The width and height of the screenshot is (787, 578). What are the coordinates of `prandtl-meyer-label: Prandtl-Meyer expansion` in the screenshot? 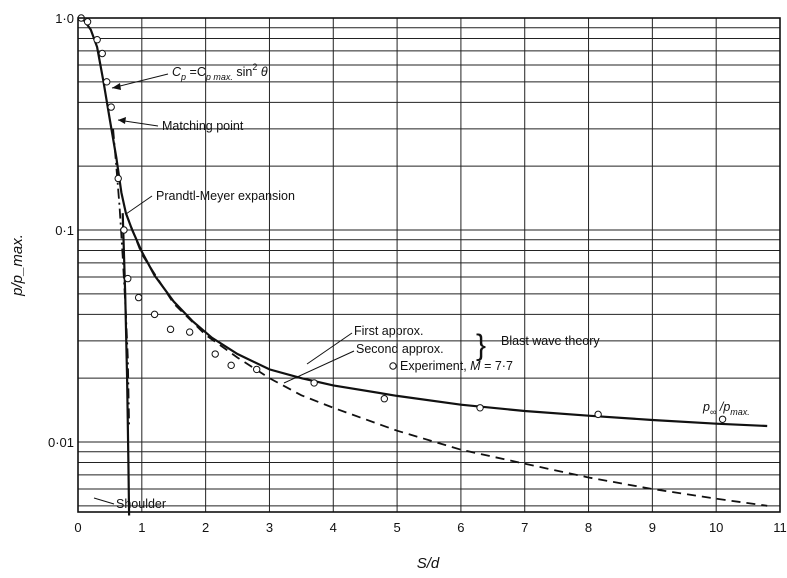 It's located at (225, 196).